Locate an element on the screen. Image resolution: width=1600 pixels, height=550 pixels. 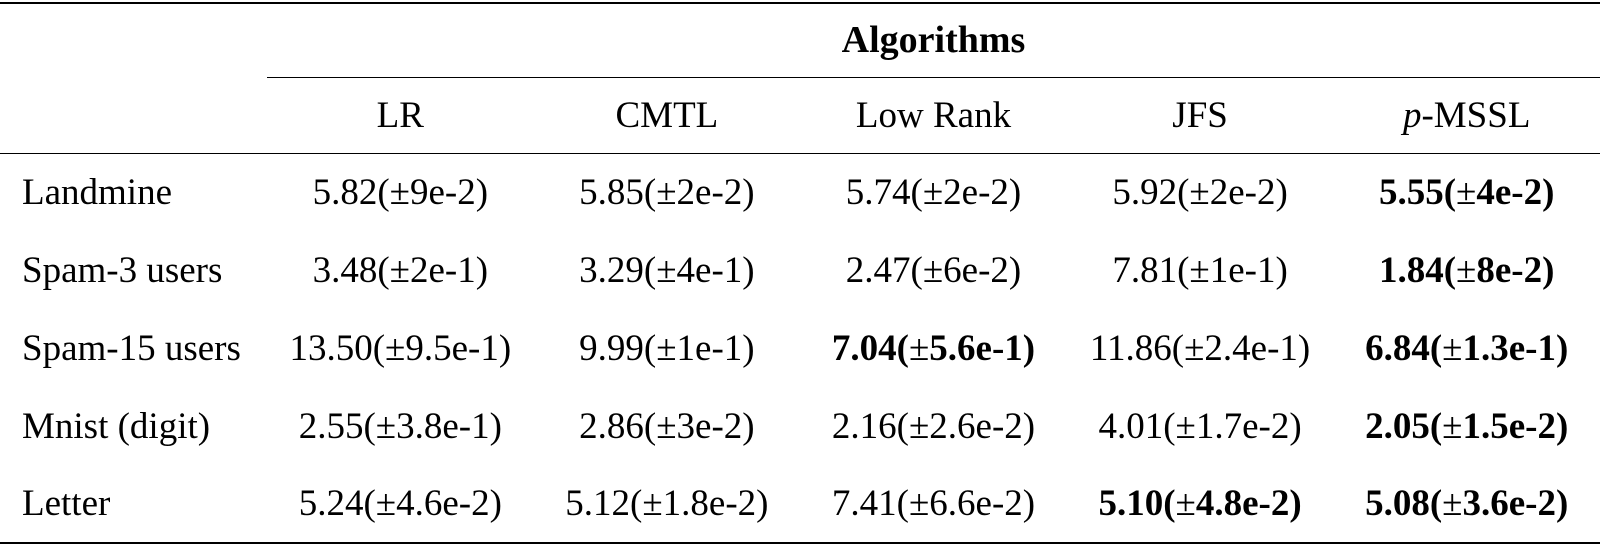
result-cell: 1.84(±8e-2) is located at coordinates (1466, 270).